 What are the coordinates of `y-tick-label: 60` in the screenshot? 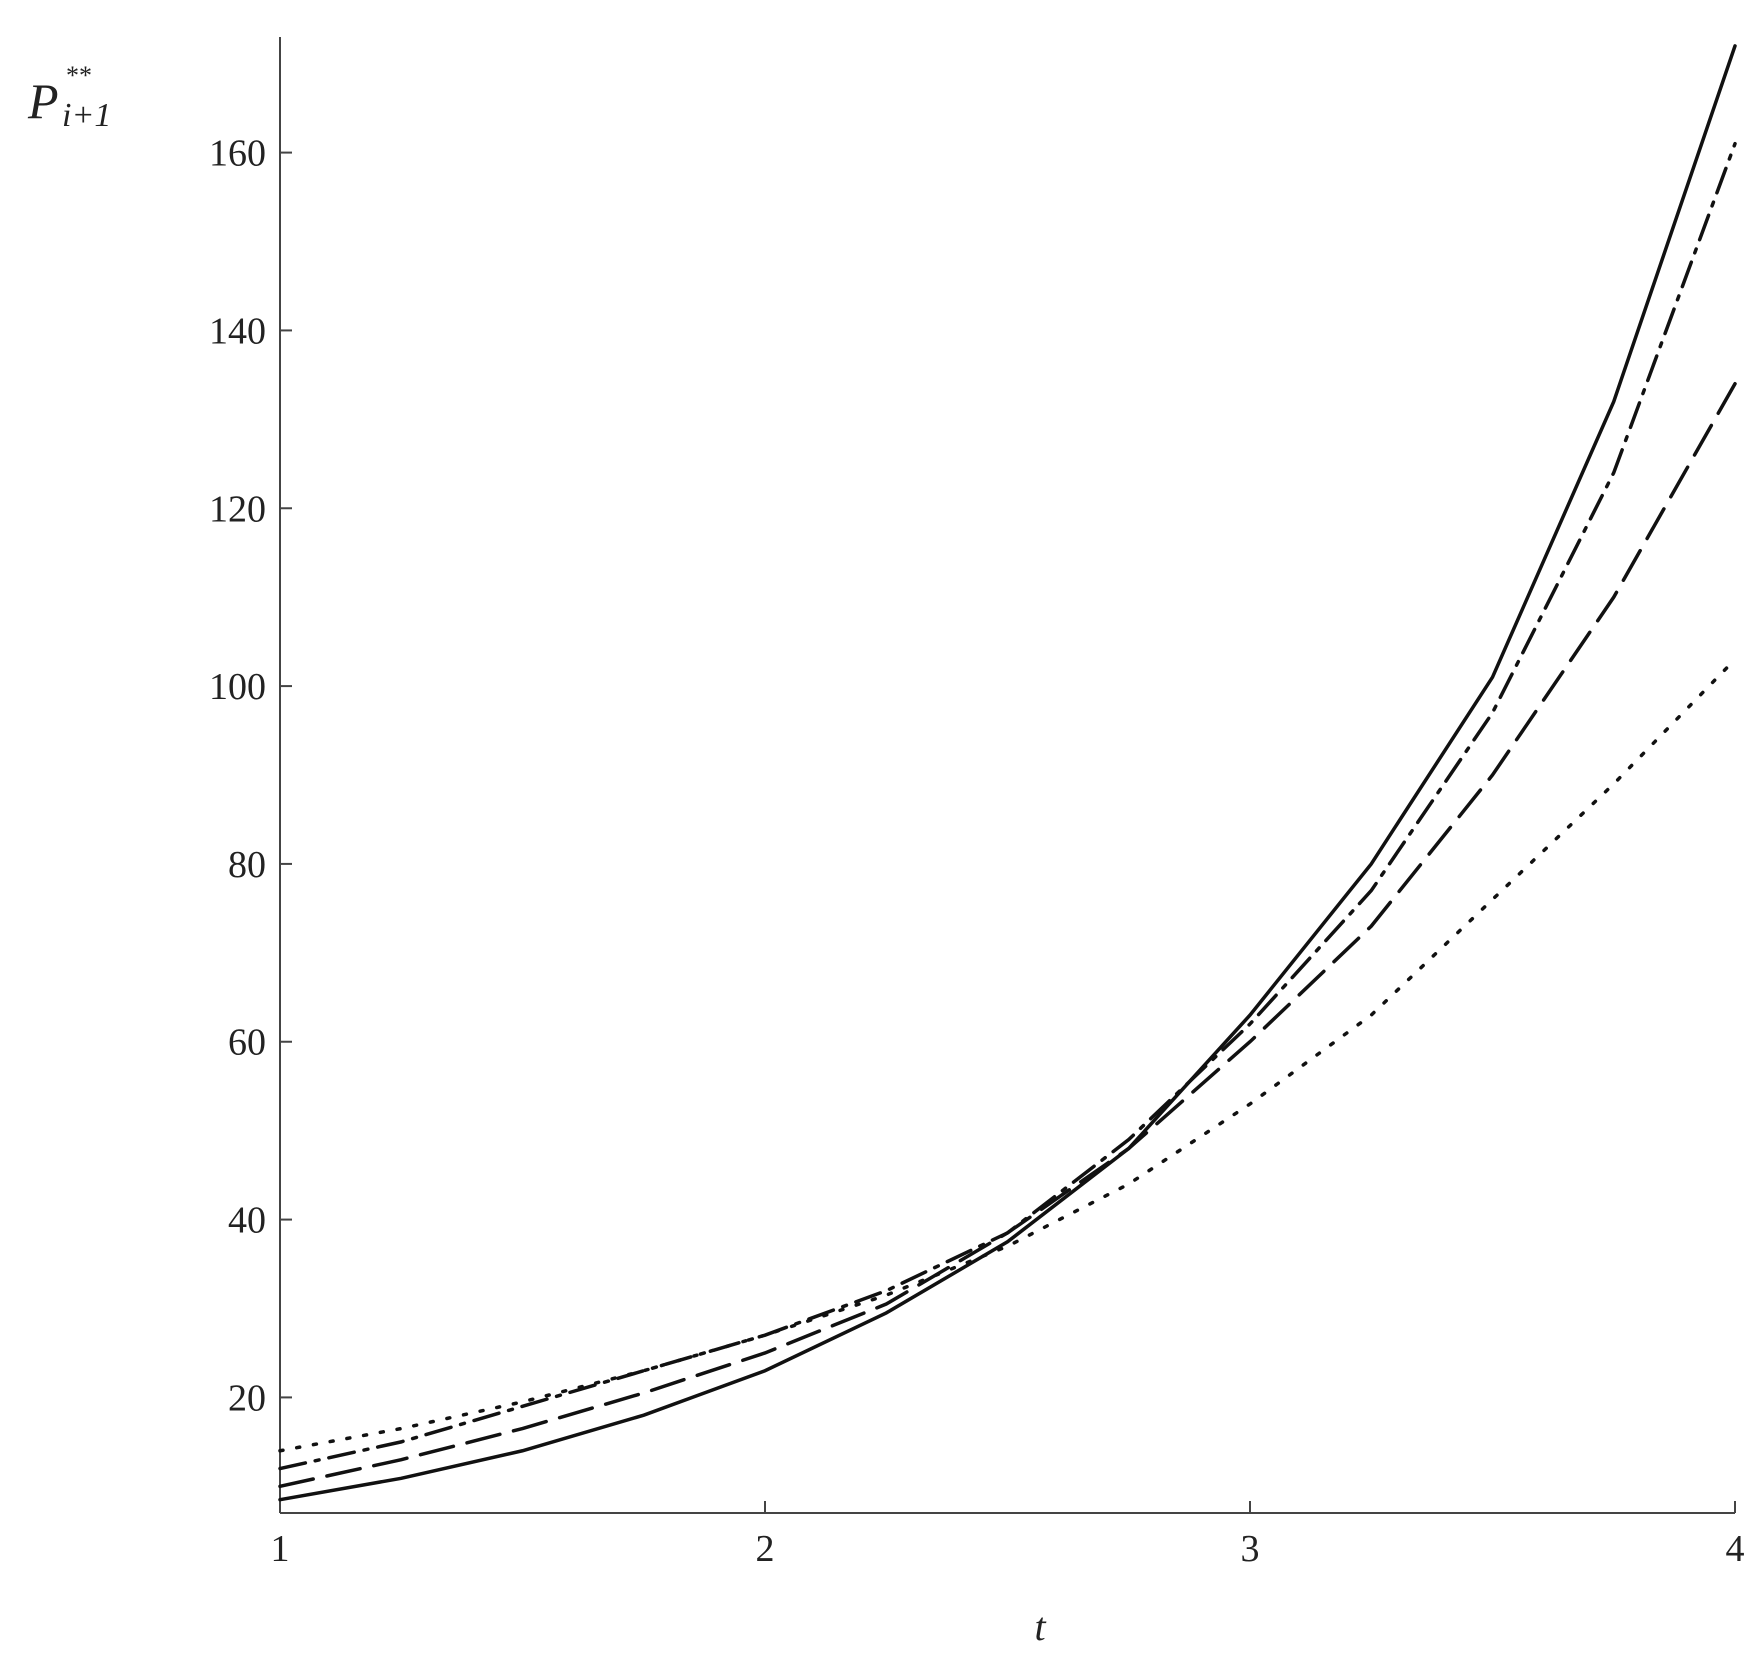 It's located at (247, 1043).